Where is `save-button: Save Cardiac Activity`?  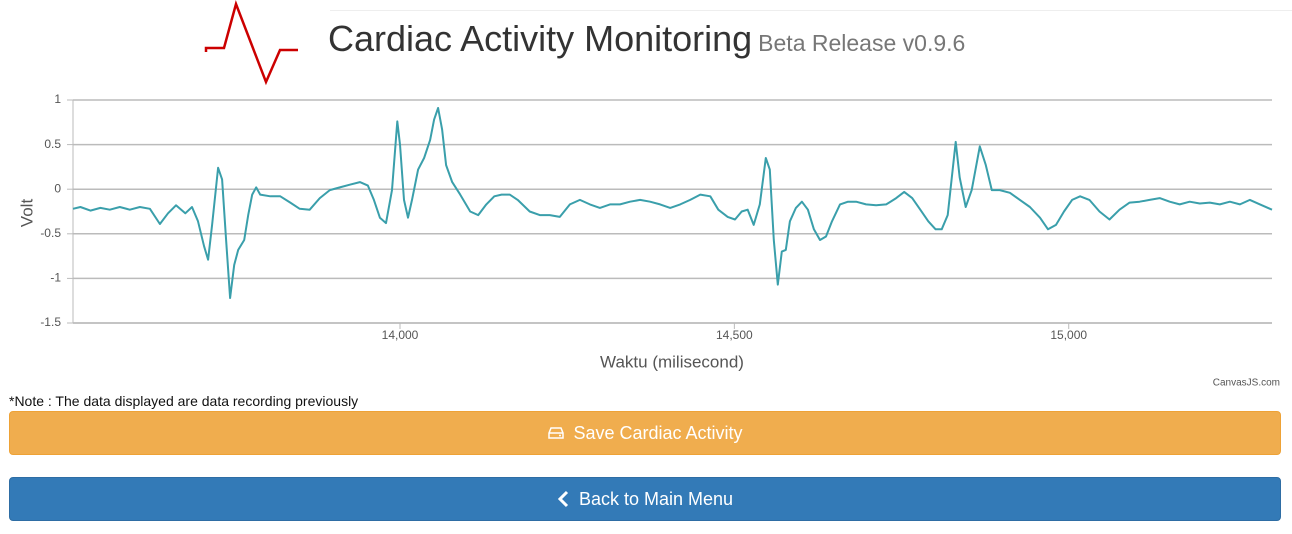 save-button: Save Cardiac Activity is located at coordinates (645, 433).